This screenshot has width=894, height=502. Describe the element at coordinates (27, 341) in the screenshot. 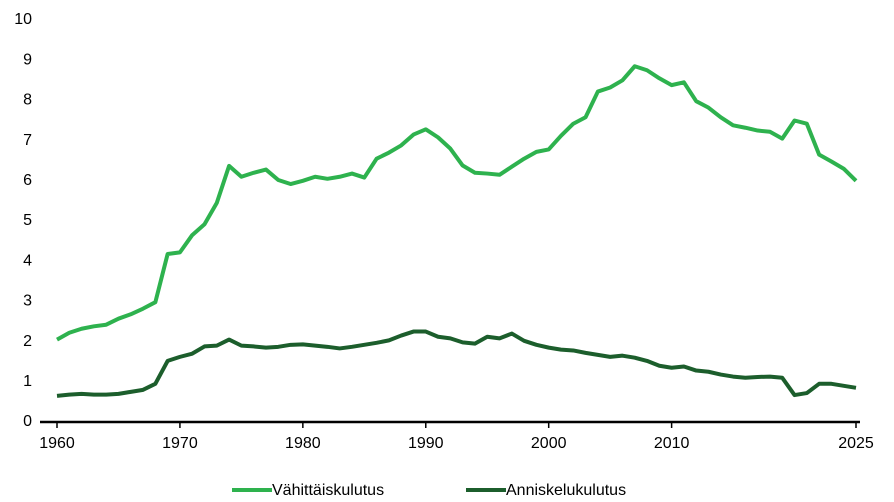

I see `y-tick-label: 2` at that location.